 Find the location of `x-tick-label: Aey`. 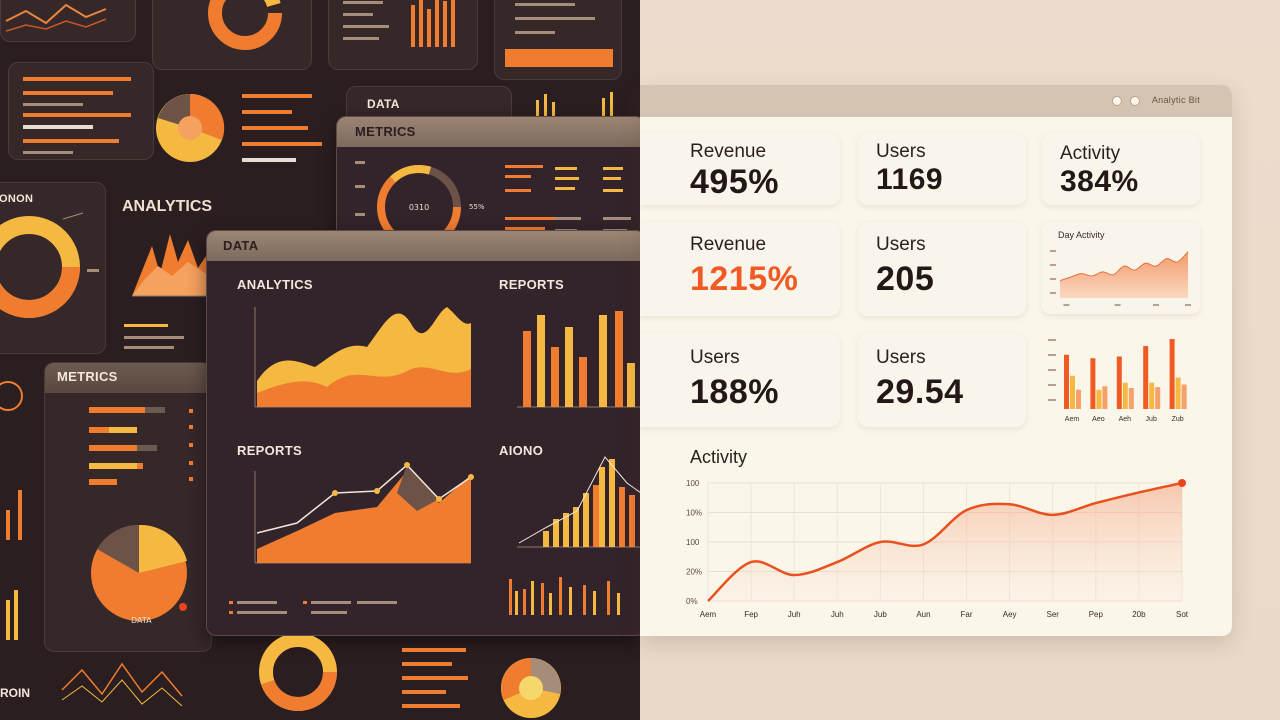

x-tick-label: Aey is located at coordinates (1010, 614).